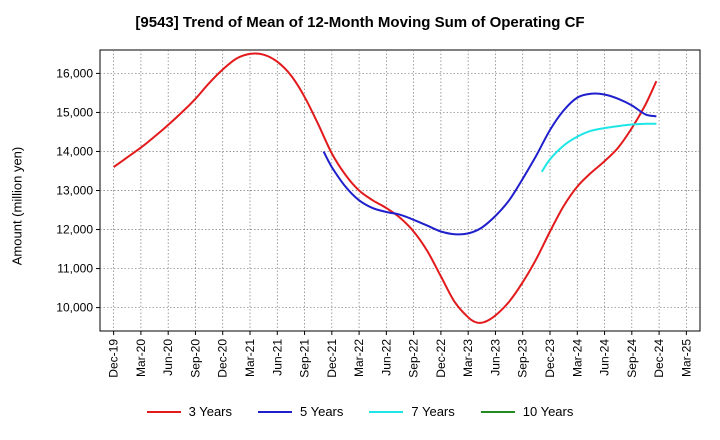  What do you see at coordinates (414, 358) in the screenshot?
I see `x-tick-label: Sep-22` at bounding box center [414, 358].